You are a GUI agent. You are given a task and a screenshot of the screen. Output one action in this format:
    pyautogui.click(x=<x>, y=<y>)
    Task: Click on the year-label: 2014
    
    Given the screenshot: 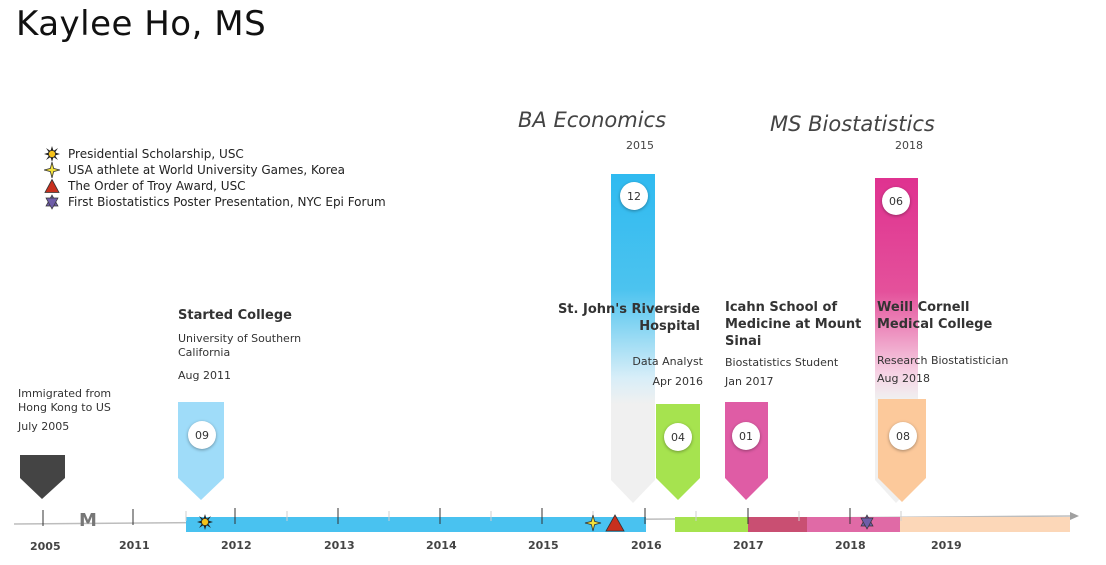 What is the action you would take?
    pyautogui.click(x=441, y=545)
    